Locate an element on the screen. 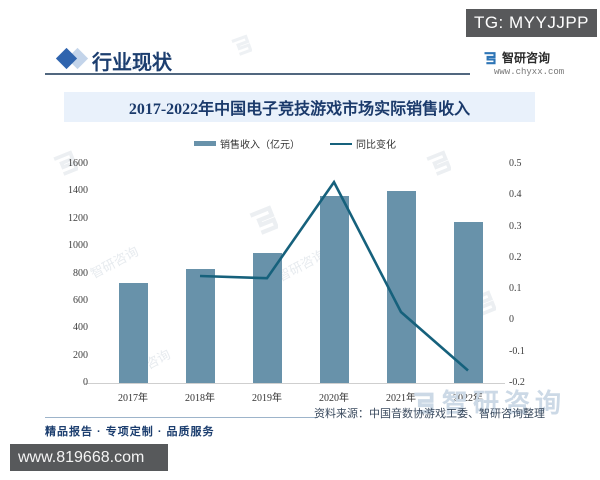  y-axis-tick-left: 1000 is located at coordinates (78, 246).